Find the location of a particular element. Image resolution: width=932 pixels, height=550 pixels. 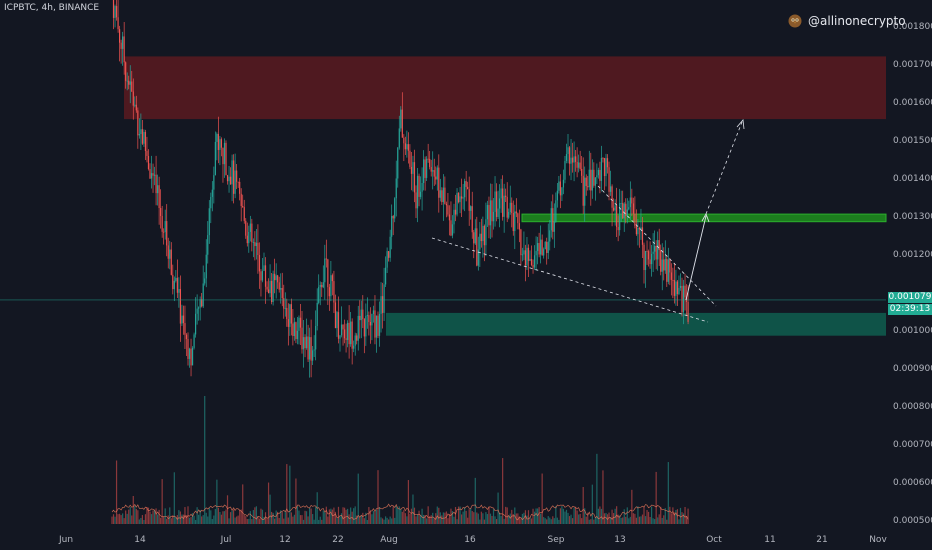

current-price-tag: 0.001079 is located at coordinates (910, 297).